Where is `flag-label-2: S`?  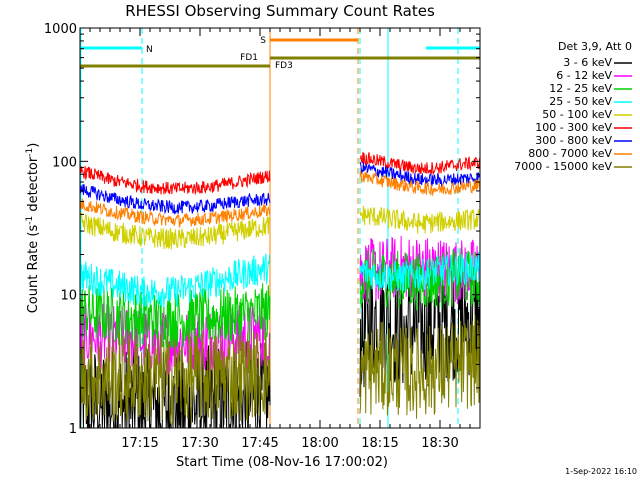 flag-label-2: S is located at coordinates (263, 41).